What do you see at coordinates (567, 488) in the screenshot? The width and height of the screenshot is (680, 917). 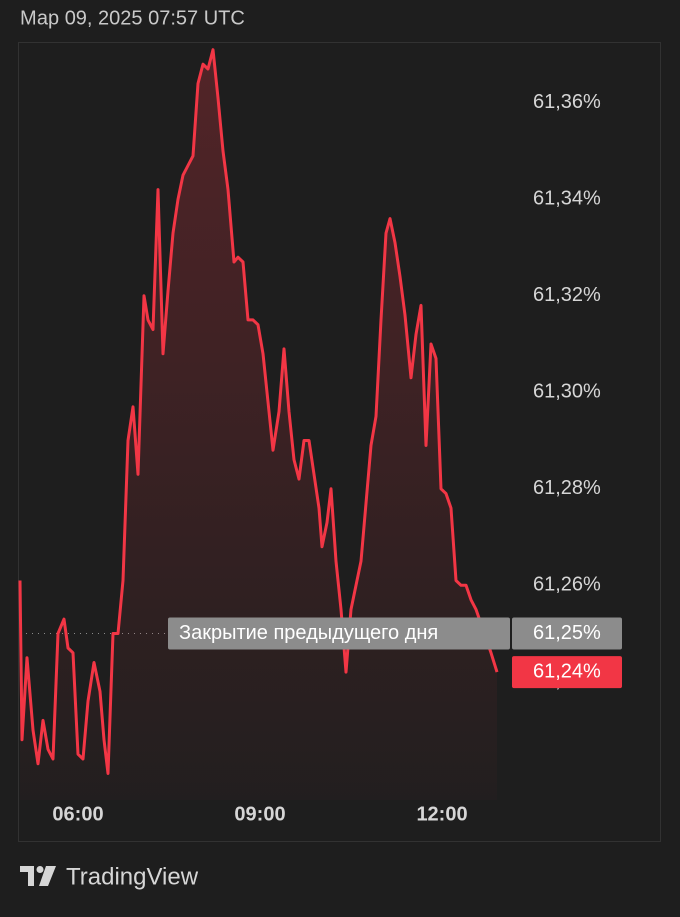 I see `y-tick-label: 61,28%` at bounding box center [567, 488].